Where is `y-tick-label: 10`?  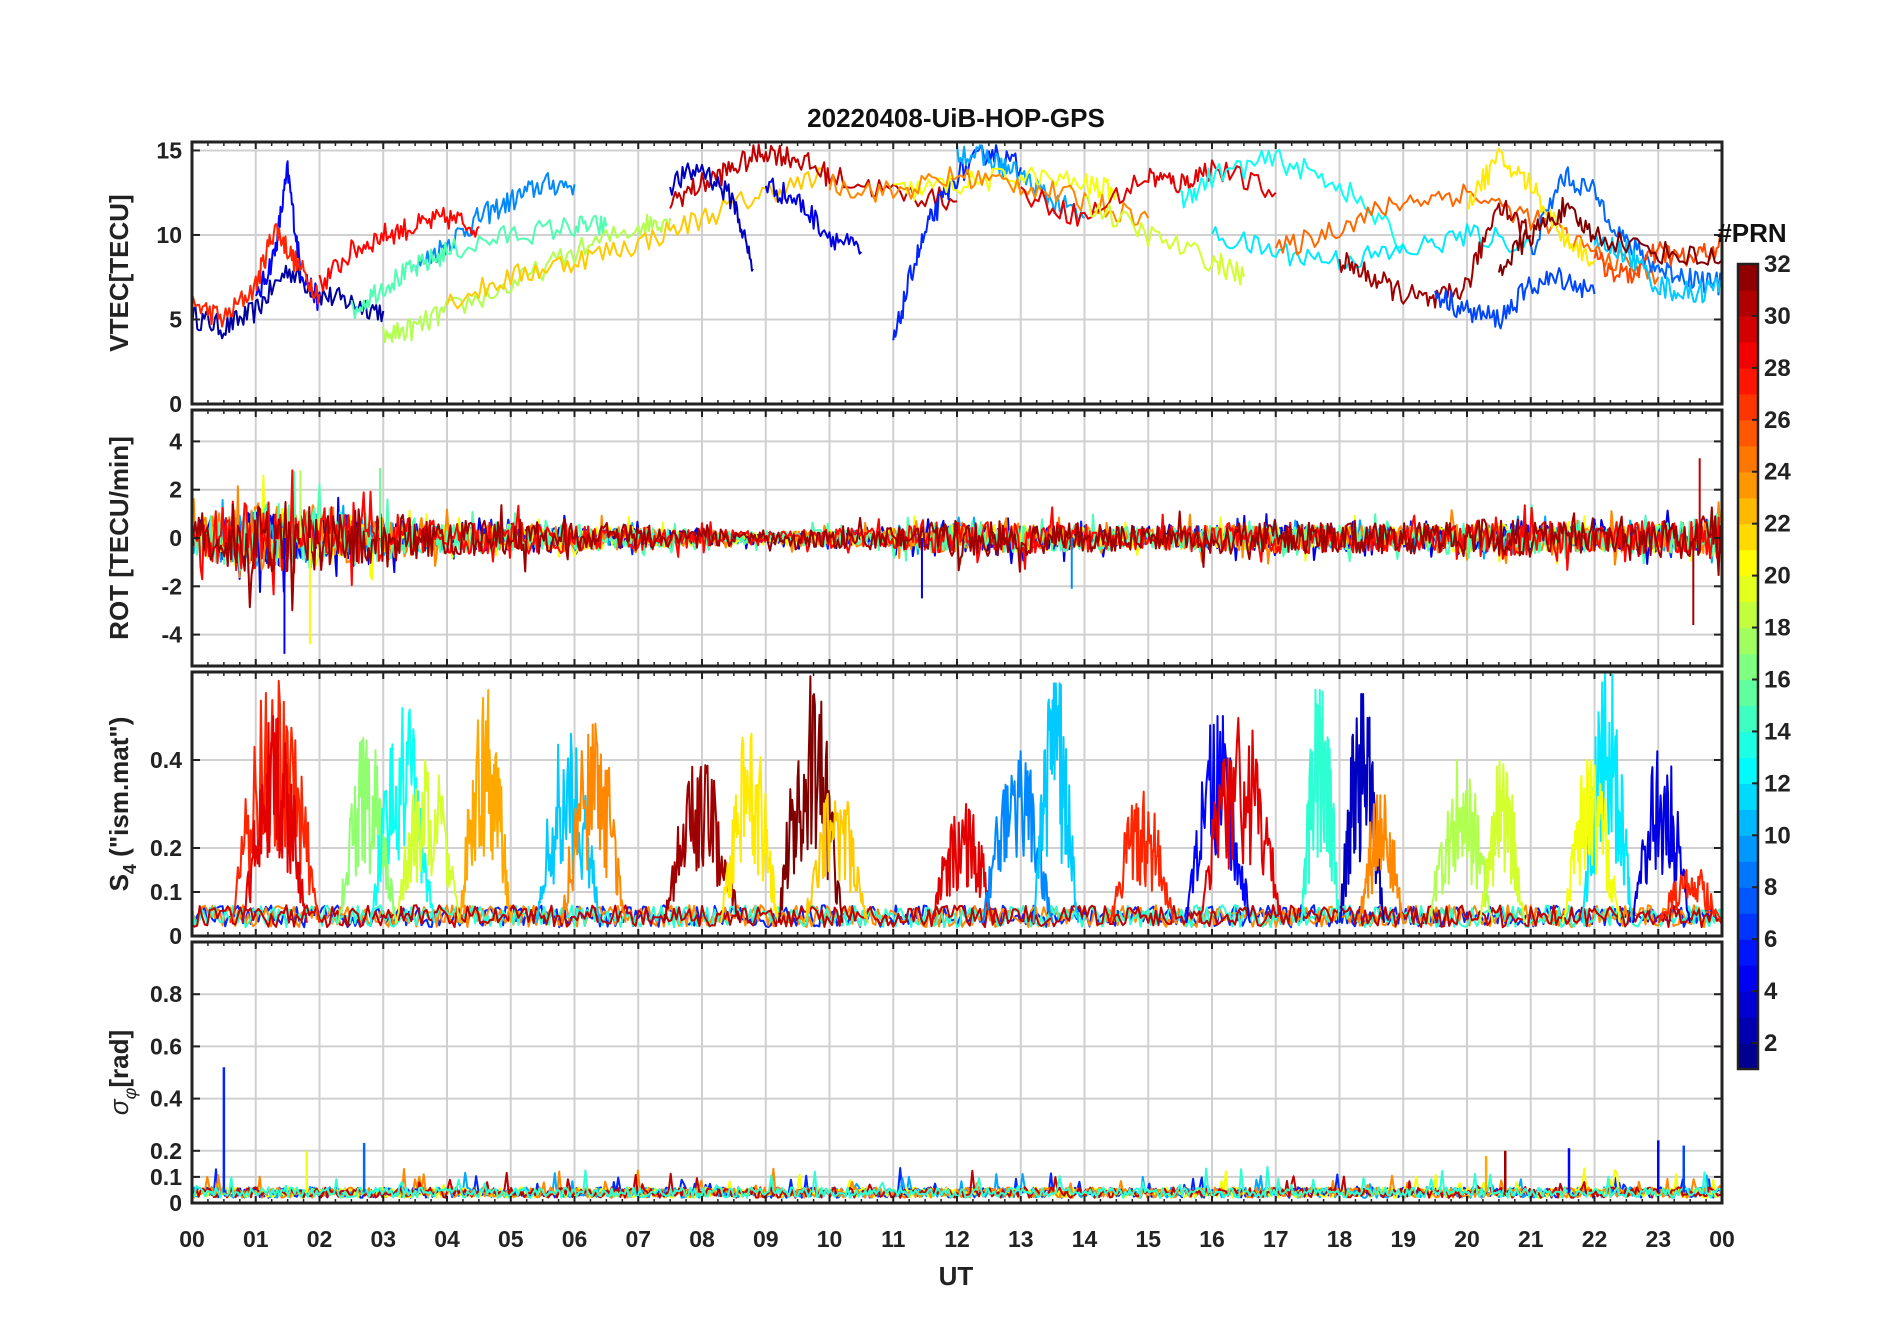
y-tick-label: 10 is located at coordinates (169, 235).